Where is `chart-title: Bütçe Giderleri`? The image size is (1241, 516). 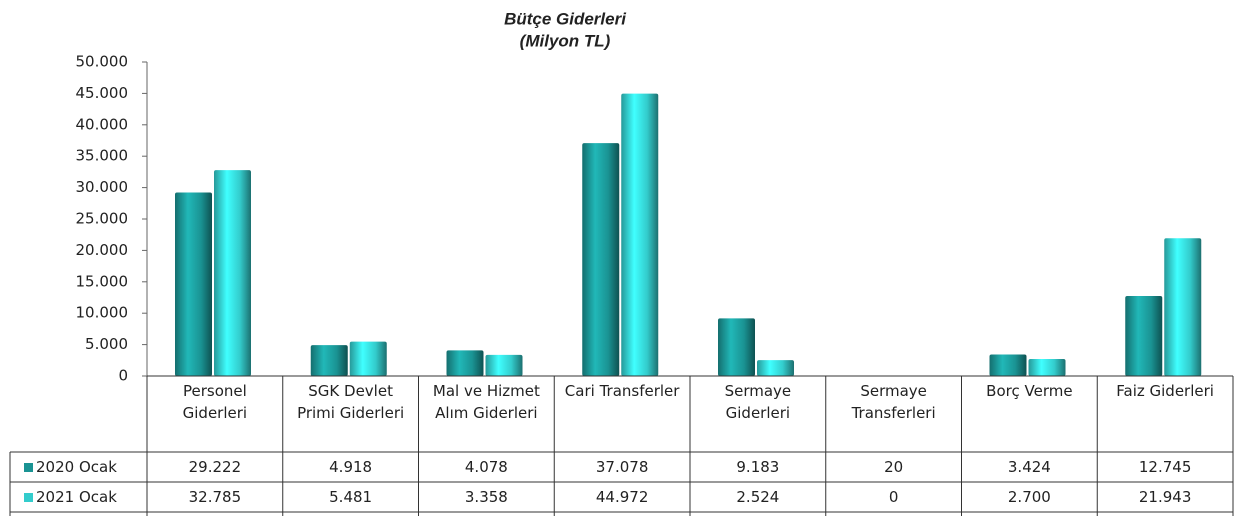 chart-title: Bütçe Giderleri is located at coordinates (565, 18).